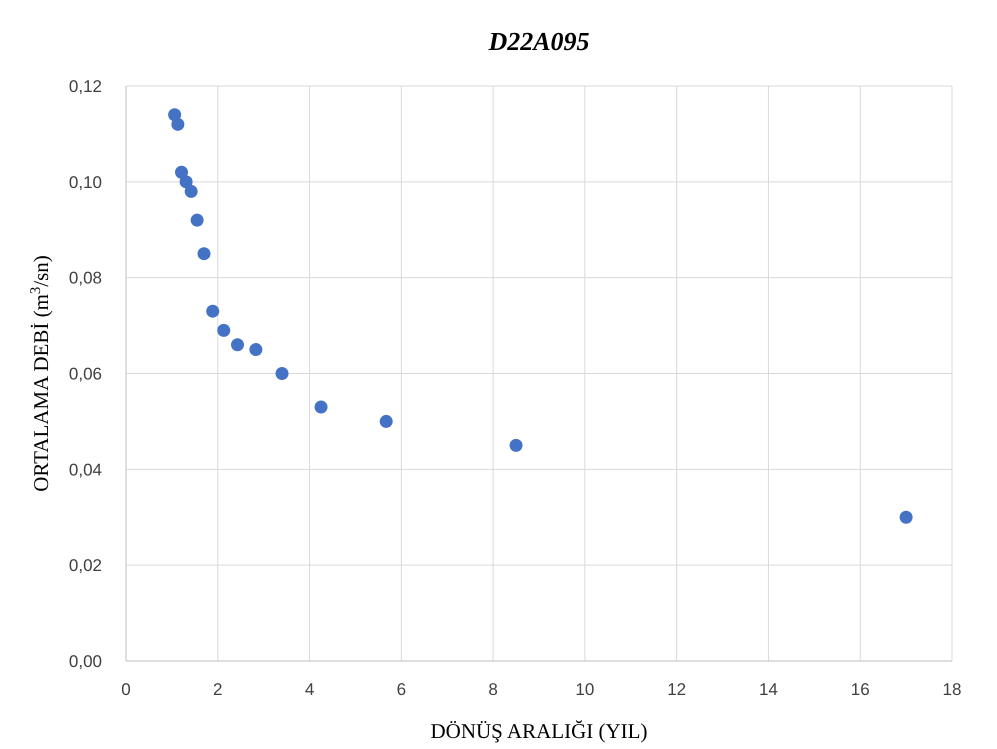 The width and height of the screenshot is (997, 749). Describe the element at coordinates (85, 374) in the screenshot. I see `y-tick-label: 0,06` at that location.